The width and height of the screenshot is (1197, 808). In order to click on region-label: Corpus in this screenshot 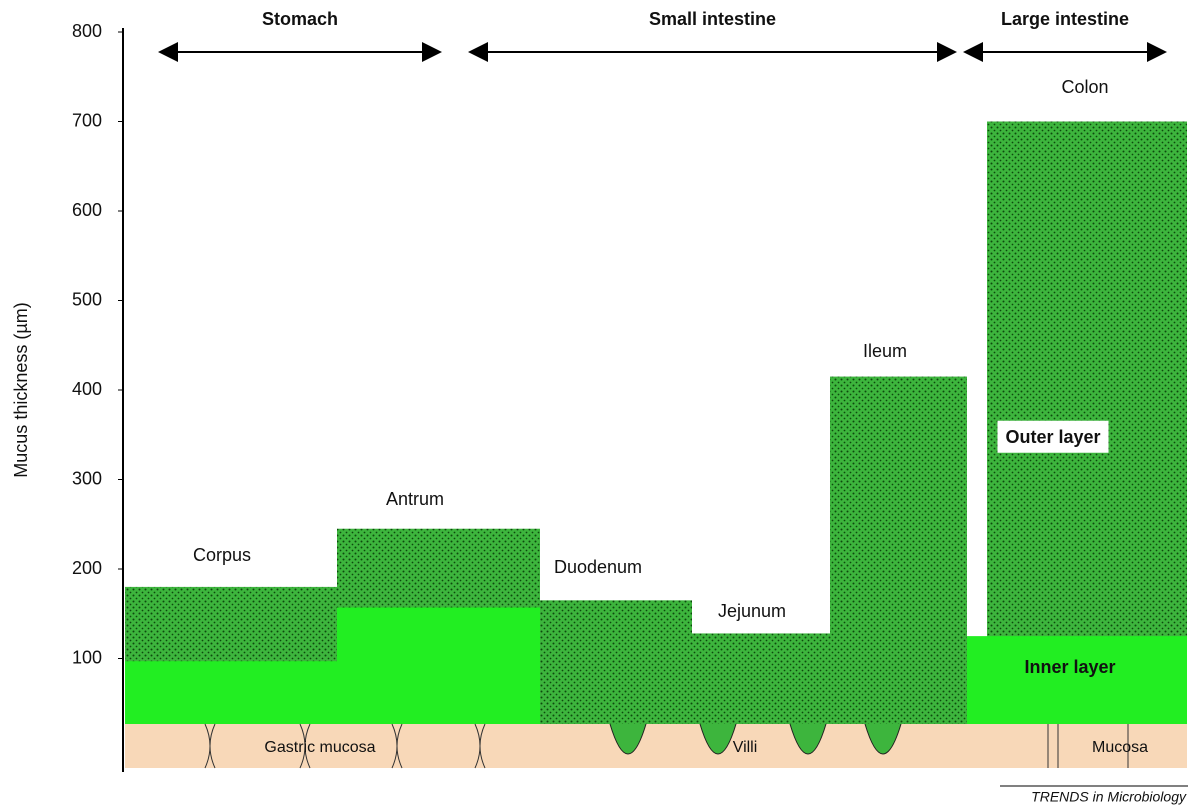, I will do `click(222, 555)`.